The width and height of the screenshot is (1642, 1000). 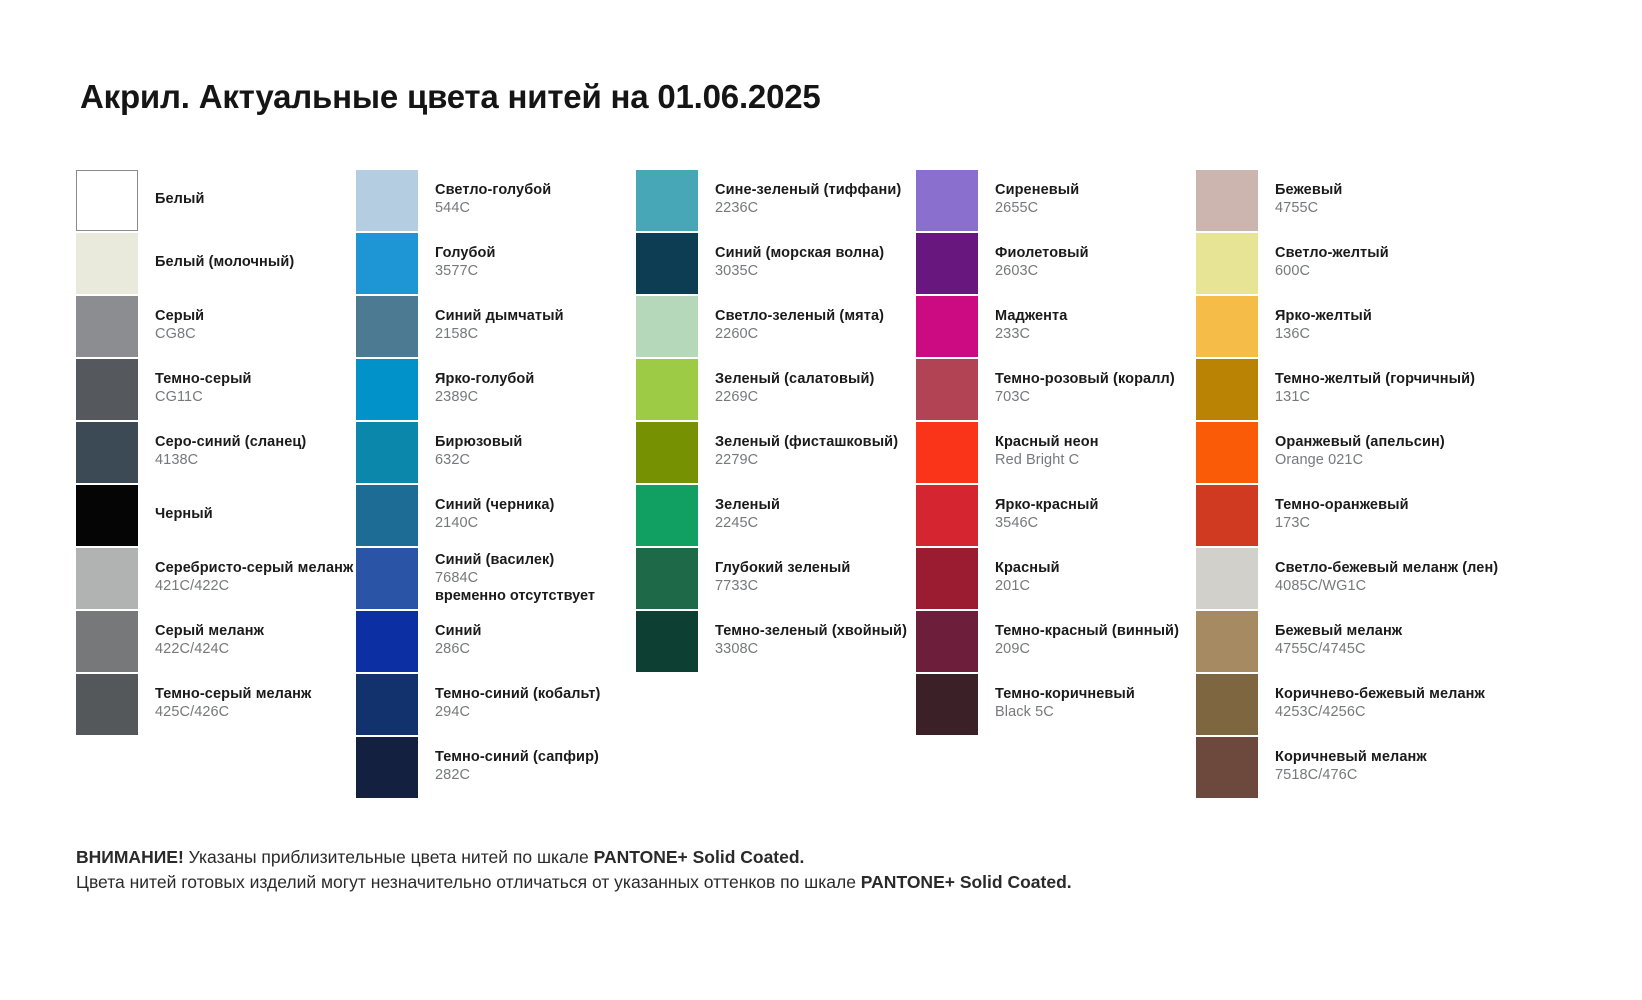 What do you see at coordinates (1056, 642) in the screenshot?
I see `swatch-row: Темно-красный (винный) 209C` at bounding box center [1056, 642].